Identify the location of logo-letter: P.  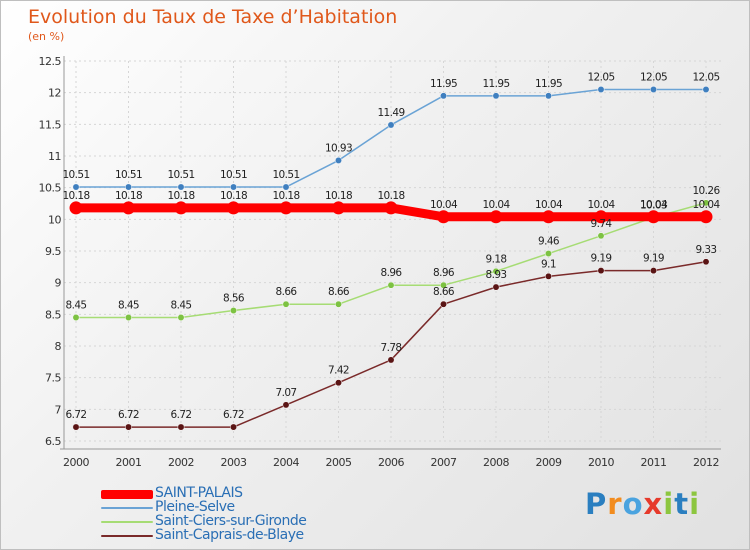
(596, 504).